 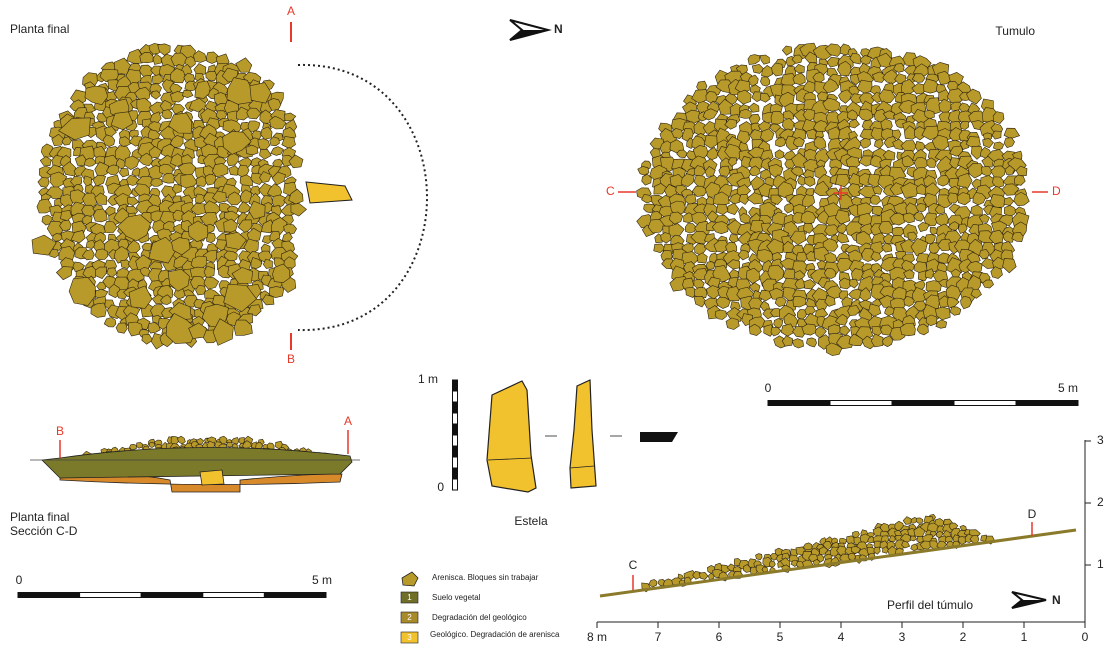 I want to click on legend-text: Degradación del geológico, so click(x=479, y=617).